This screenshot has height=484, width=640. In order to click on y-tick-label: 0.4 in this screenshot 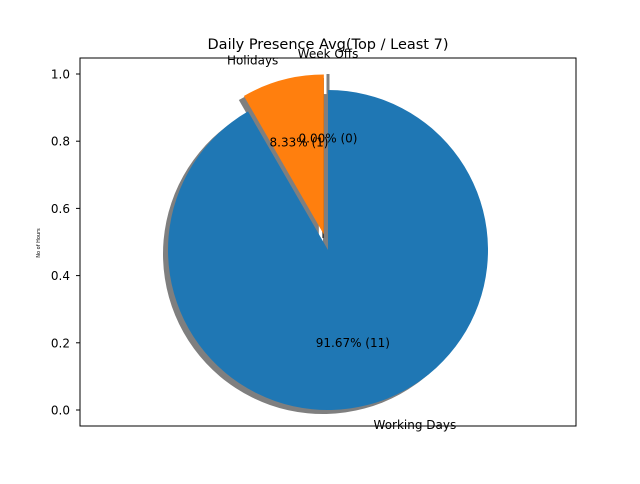, I will do `click(60, 276)`.